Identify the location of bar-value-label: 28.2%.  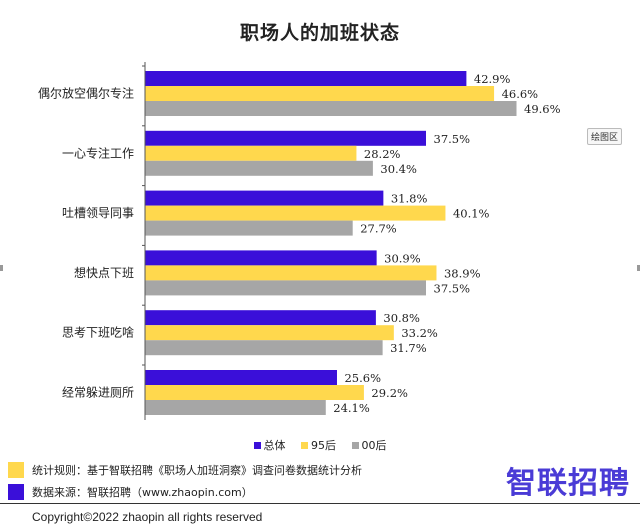
(382, 154).